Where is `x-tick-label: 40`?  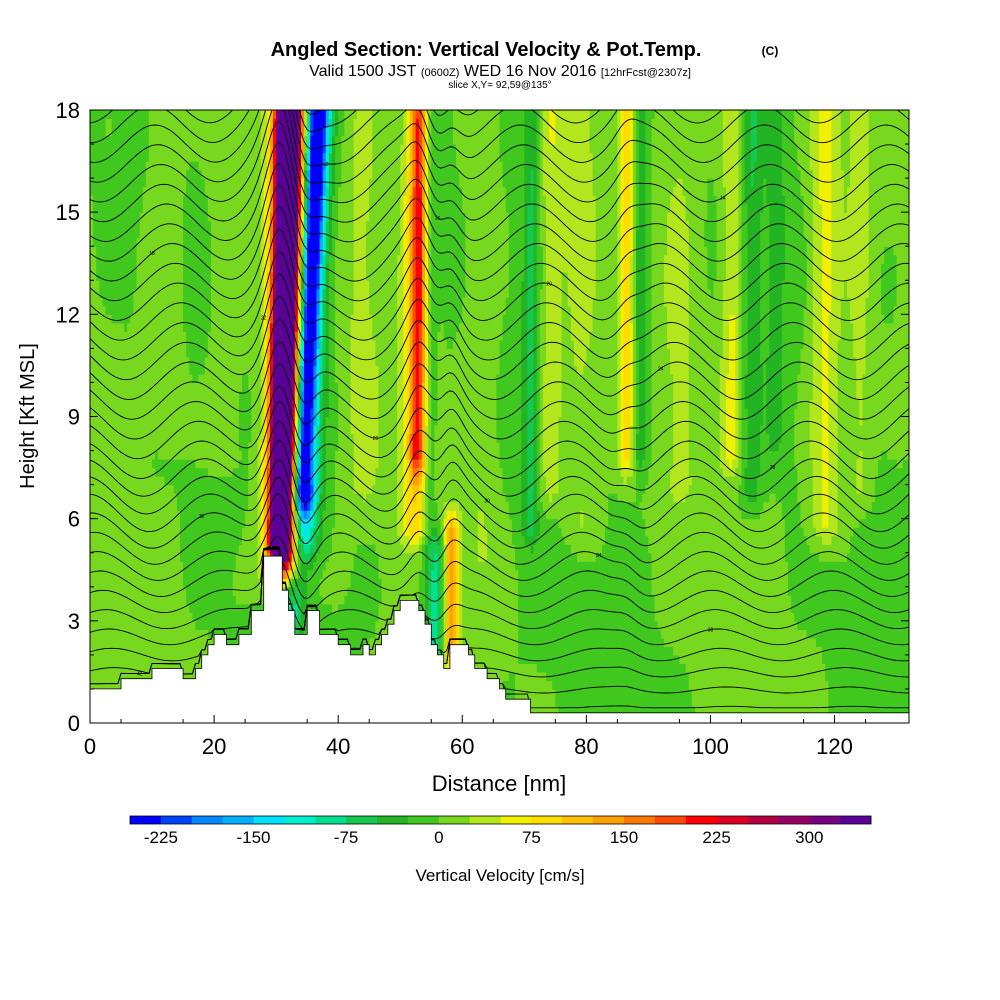 x-tick-label: 40 is located at coordinates (338, 746).